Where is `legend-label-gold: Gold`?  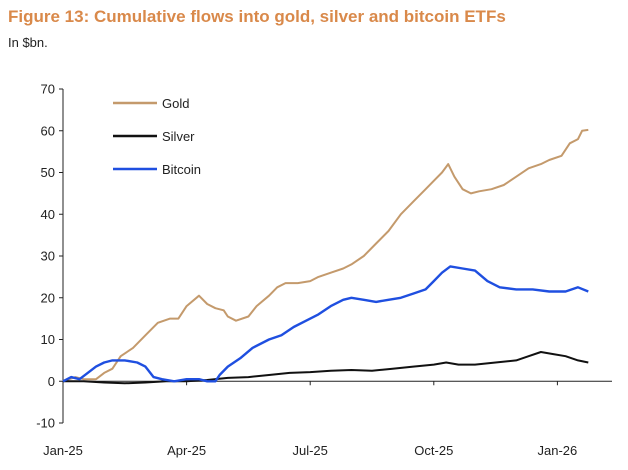
legend-label-gold: Gold is located at coordinates (175, 103).